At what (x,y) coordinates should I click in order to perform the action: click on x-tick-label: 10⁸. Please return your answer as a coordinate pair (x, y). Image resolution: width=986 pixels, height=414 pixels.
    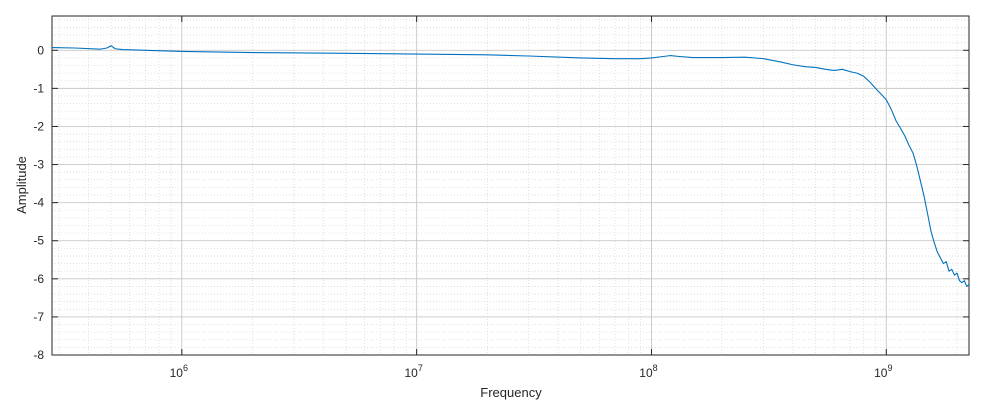
    Looking at the image, I should click on (648, 371).